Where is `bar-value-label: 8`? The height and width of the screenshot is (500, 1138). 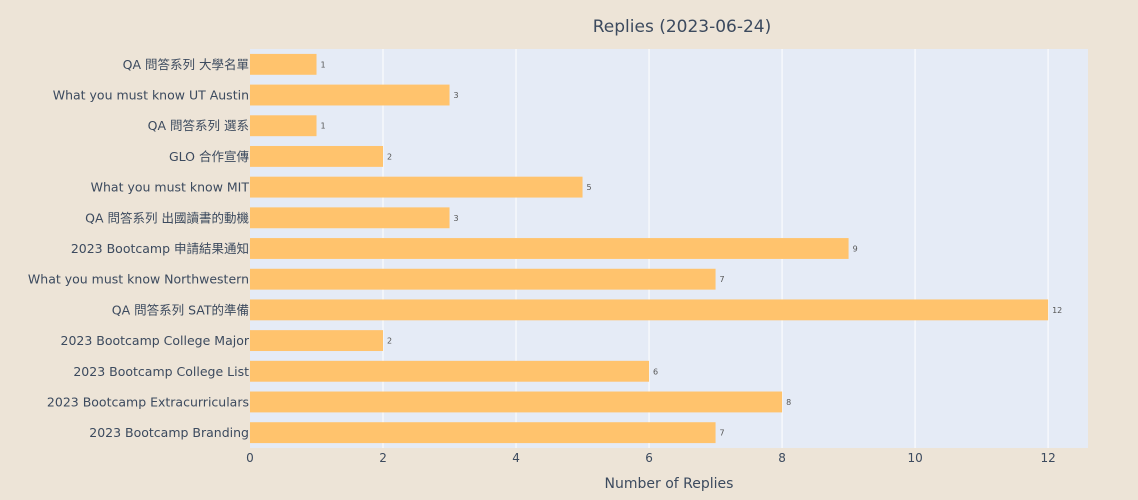 bar-value-label: 8 is located at coordinates (788, 402).